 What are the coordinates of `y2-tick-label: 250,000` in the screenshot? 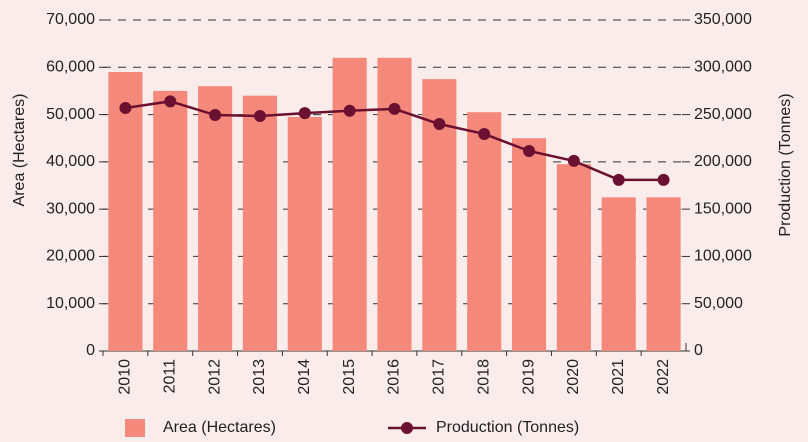 It's located at (723, 114).